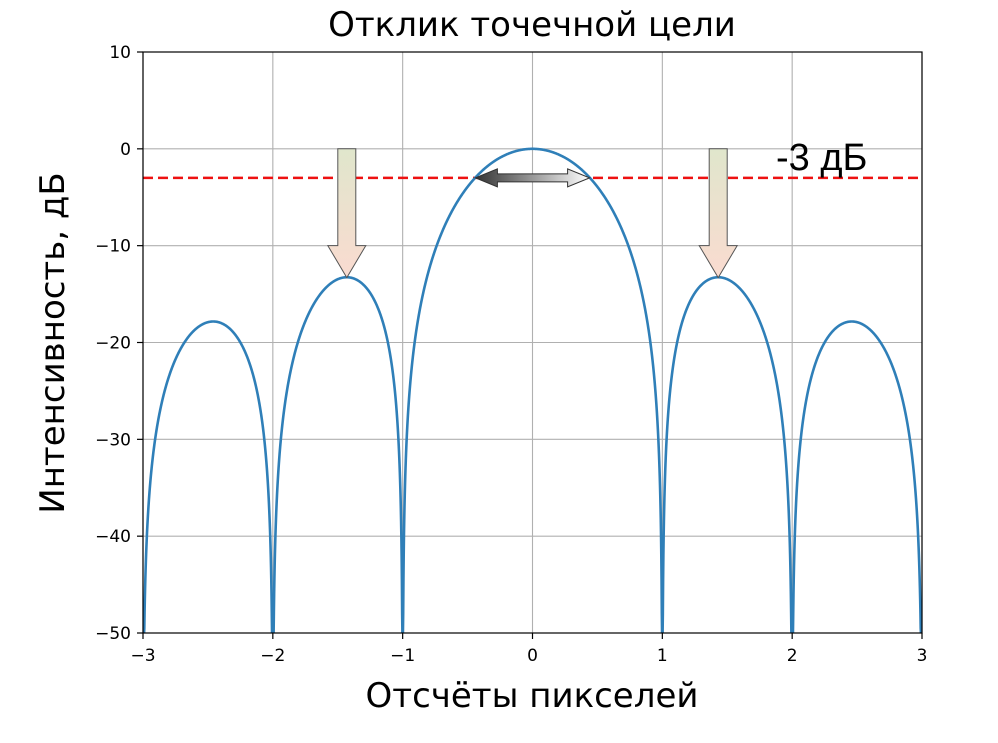 This screenshot has width=998, height=743. I want to click on y-tick-label: 0, so click(125, 150).